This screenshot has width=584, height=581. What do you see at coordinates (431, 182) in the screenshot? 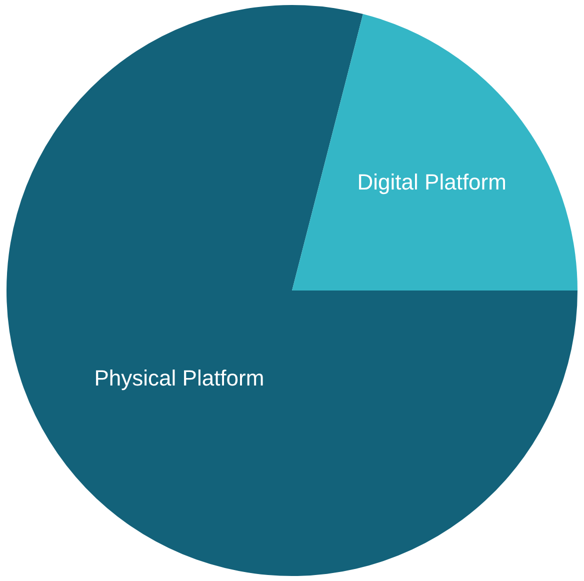
I see `slice-label: Digital Platform` at bounding box center [431, 182].